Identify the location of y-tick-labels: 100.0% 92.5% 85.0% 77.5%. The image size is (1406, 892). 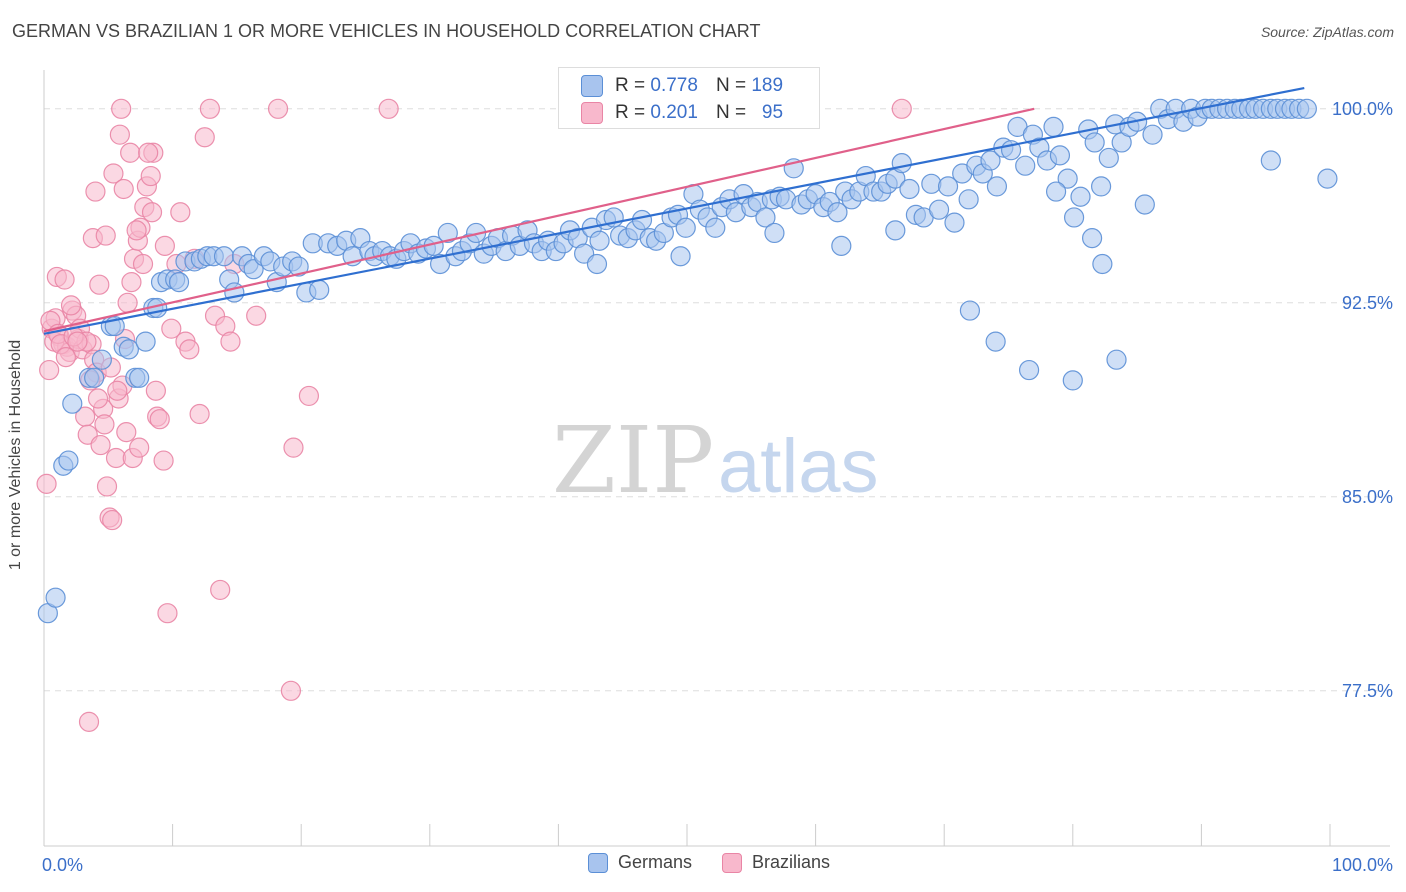
(1362, 400).